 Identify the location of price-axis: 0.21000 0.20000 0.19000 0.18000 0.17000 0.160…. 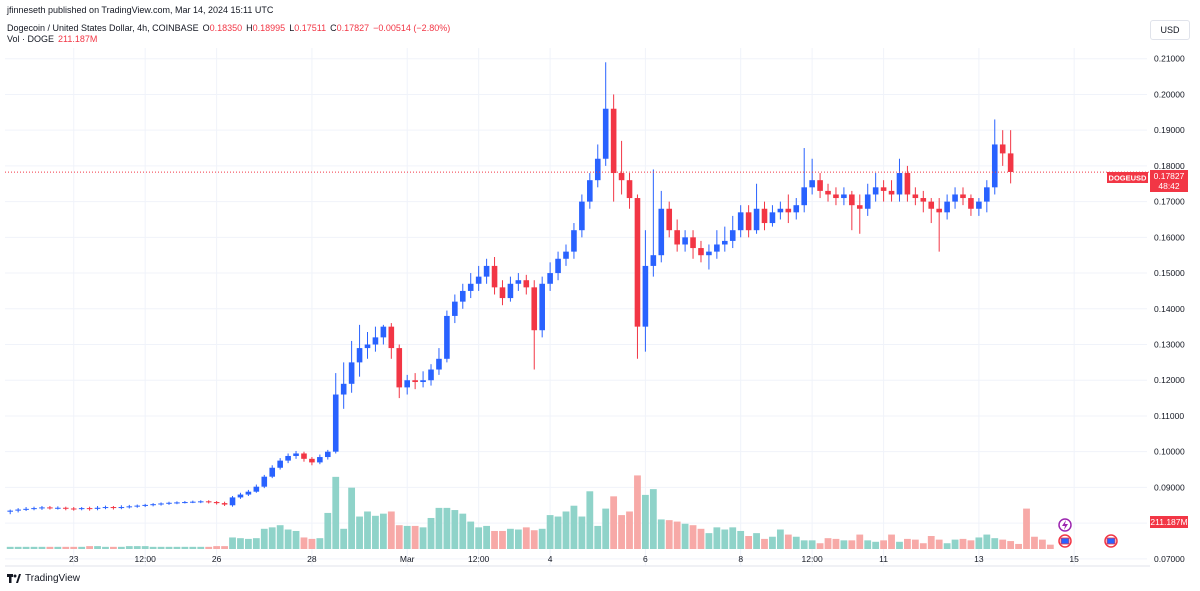
(1169, 309).